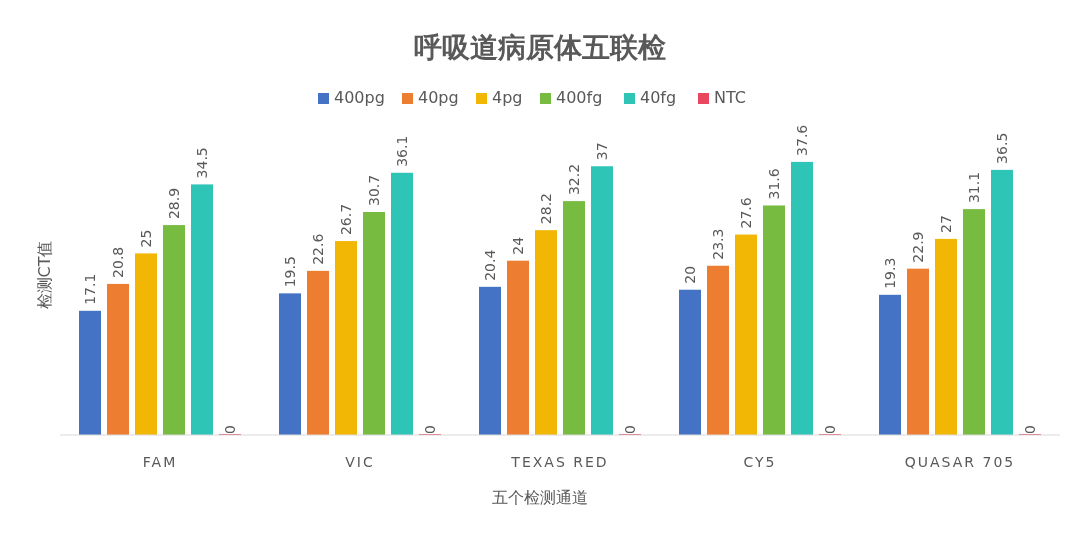  What do you see at coordinates (974, 187) in the screenshot?
I see `data-label: 31.1` at bounding box center [974, 187].